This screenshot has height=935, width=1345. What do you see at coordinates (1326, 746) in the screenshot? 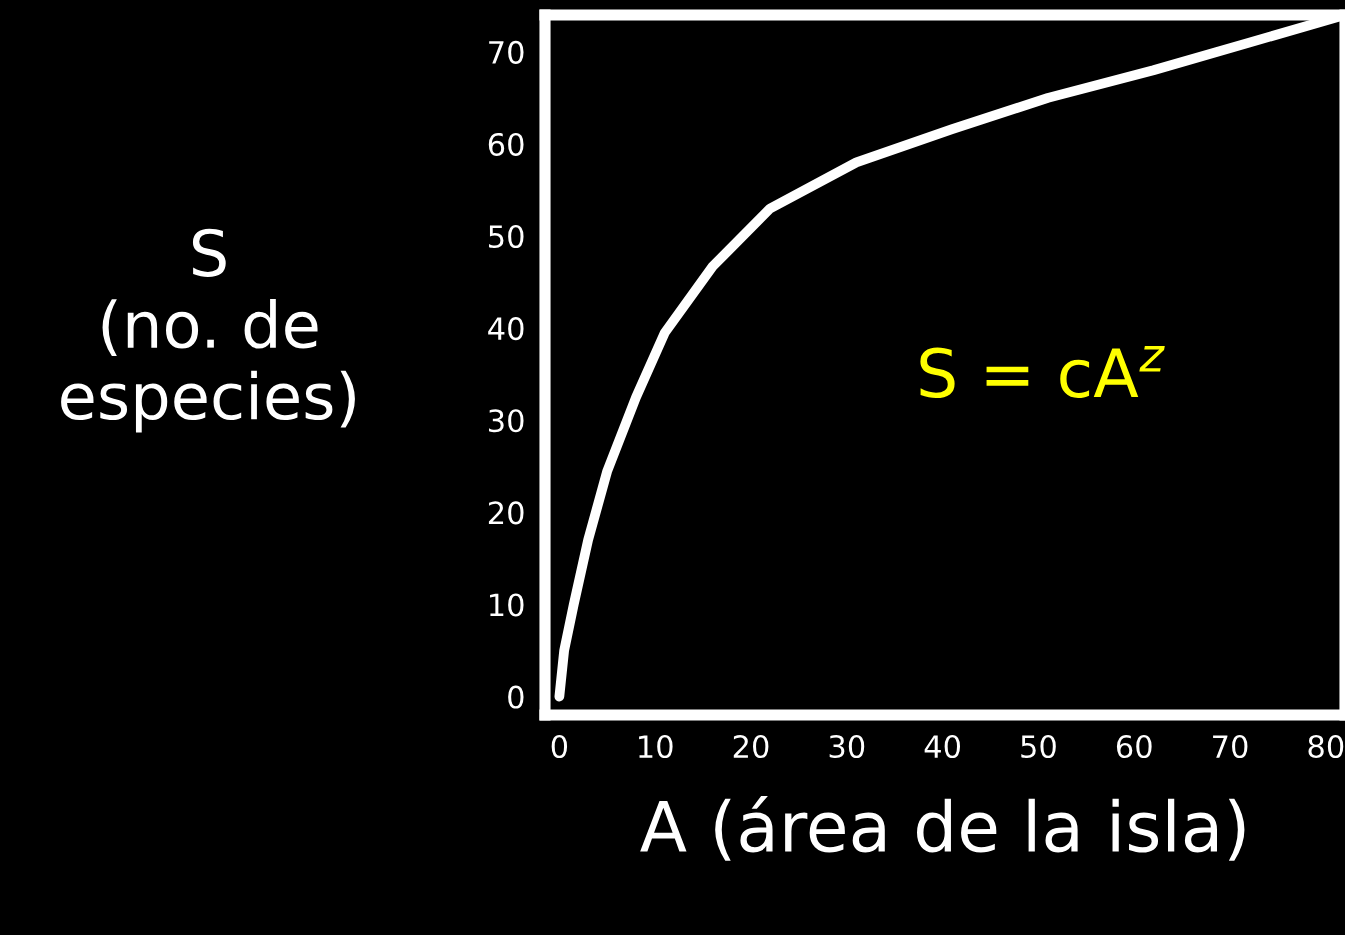
I see `x-tick-label: 80` at bounding box center [1326, 746].